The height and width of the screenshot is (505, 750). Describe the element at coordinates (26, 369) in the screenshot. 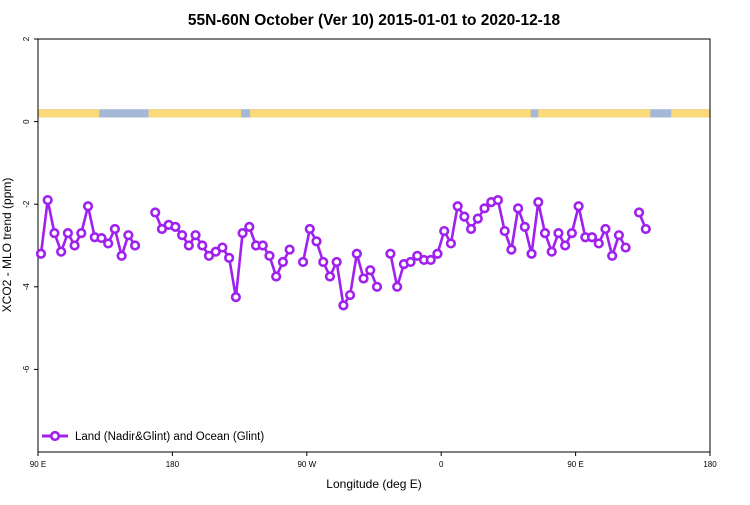

I see `y-tick-label: -6` at that location.